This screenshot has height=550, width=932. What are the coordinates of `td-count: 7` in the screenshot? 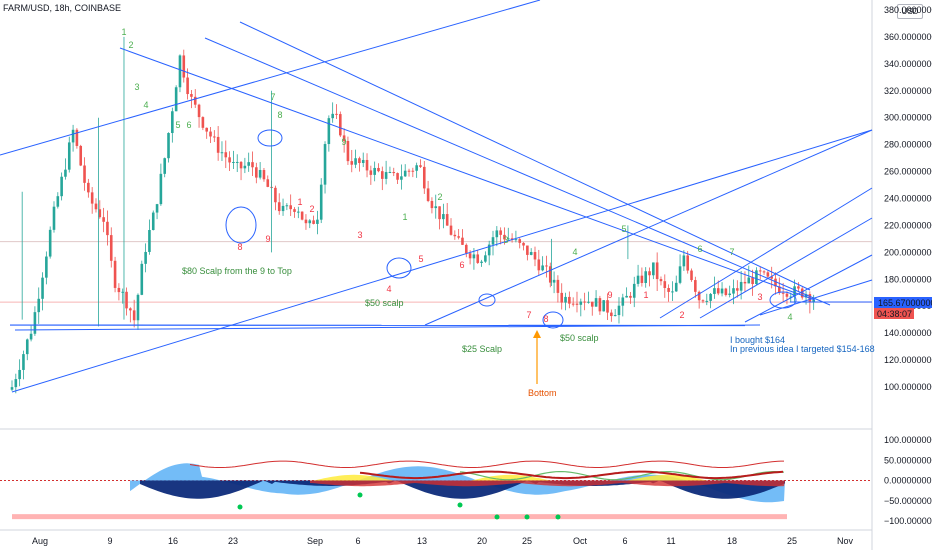 It's located at (528, 315).